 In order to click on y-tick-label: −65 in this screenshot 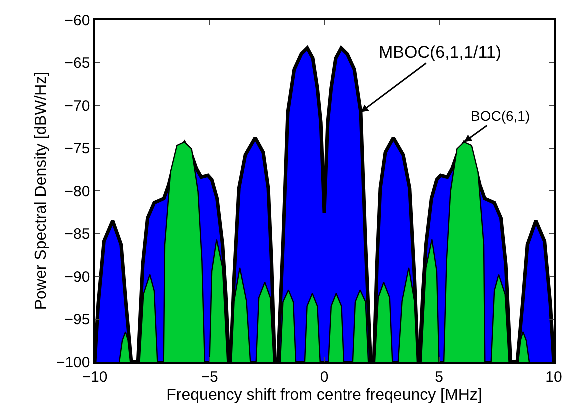, I will do `click(77, 63)`.